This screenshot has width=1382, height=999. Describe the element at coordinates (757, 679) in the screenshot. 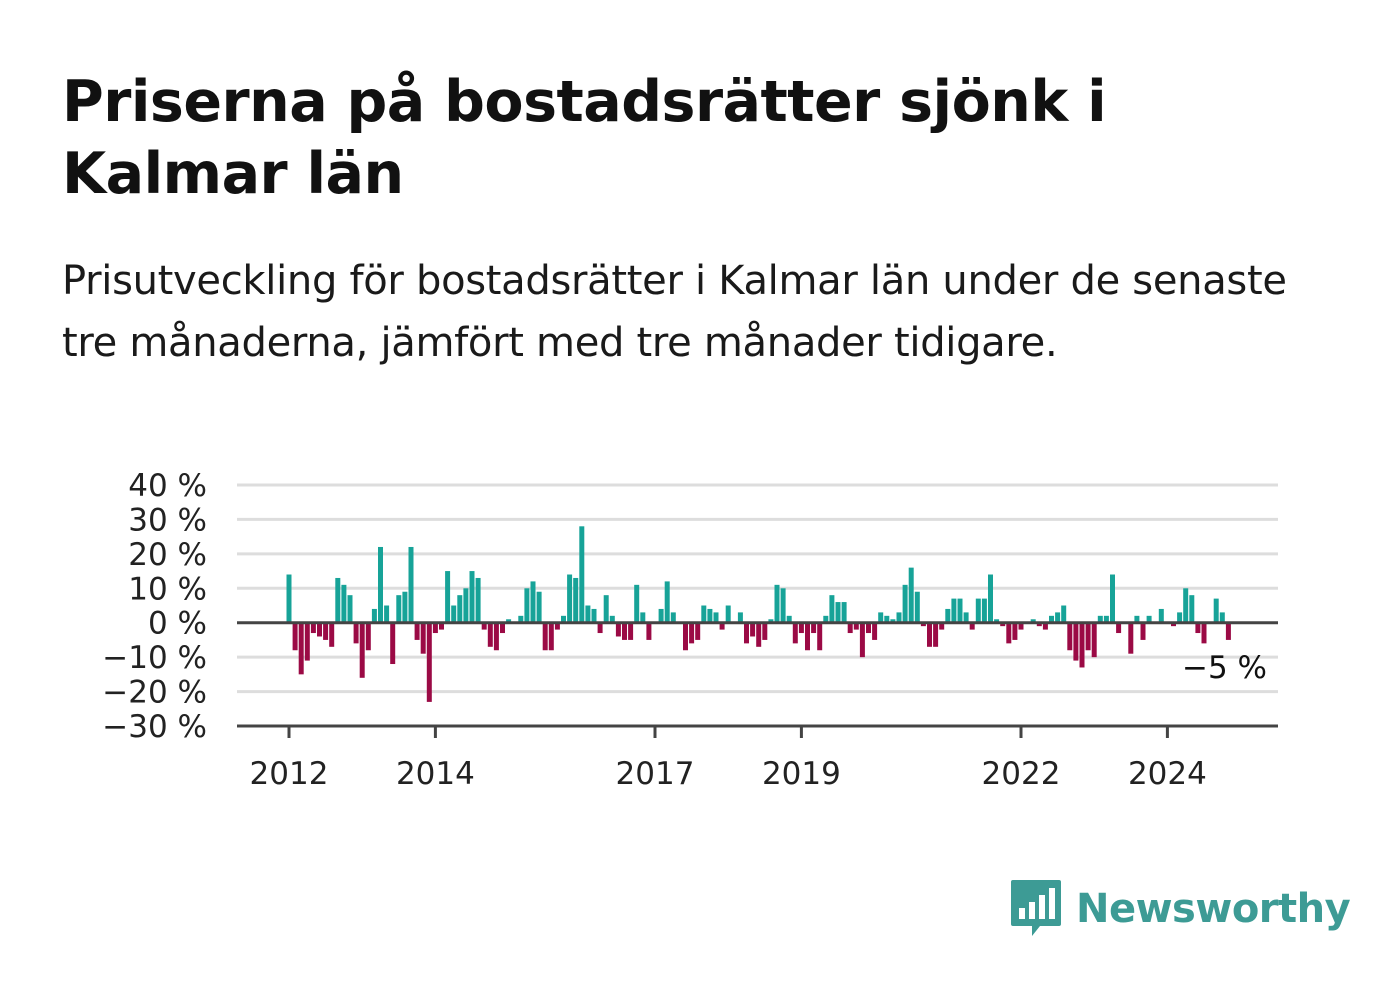

I see `axes` at that location.